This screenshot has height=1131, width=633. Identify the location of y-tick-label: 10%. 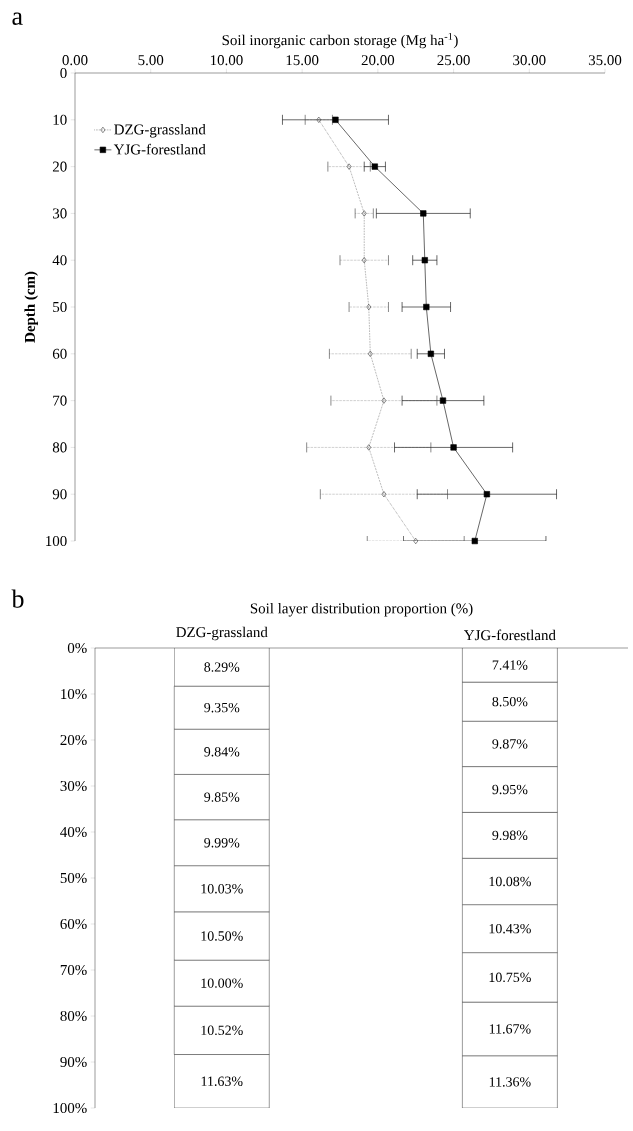
(74, 694).